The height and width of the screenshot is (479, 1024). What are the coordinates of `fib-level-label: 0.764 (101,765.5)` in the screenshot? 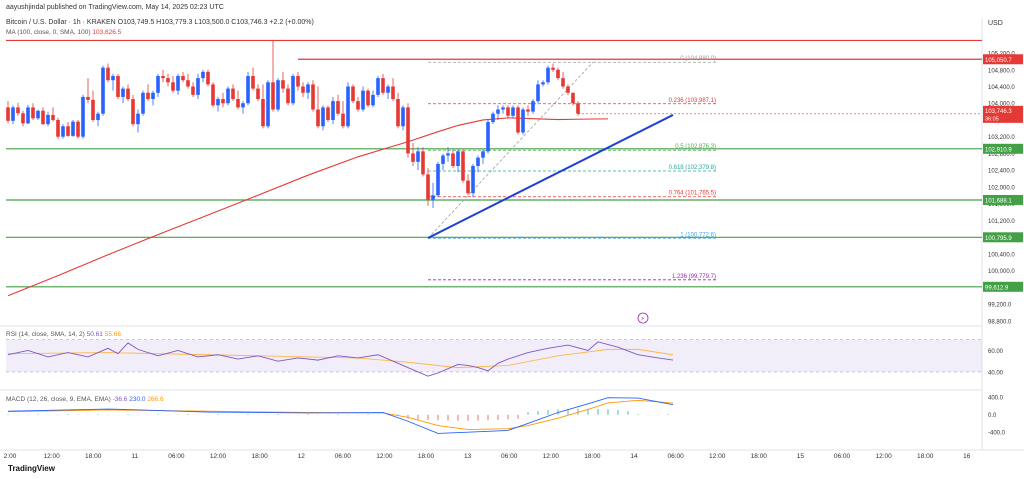 It's located at (692, 194).